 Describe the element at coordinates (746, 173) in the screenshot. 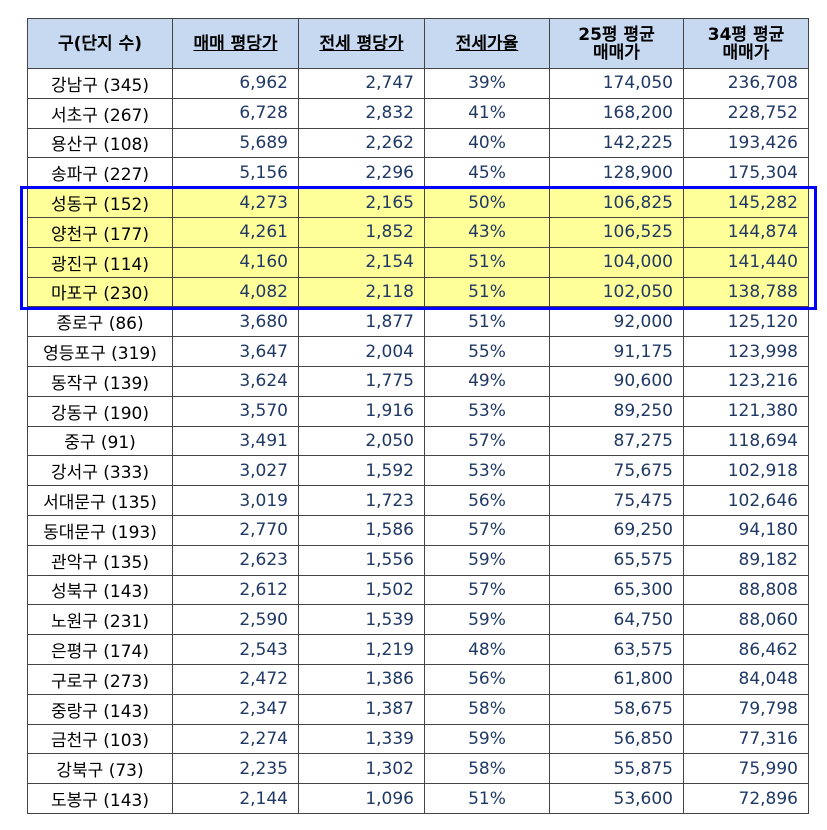

I see `cell-34py-avg: 175,304` at that location.